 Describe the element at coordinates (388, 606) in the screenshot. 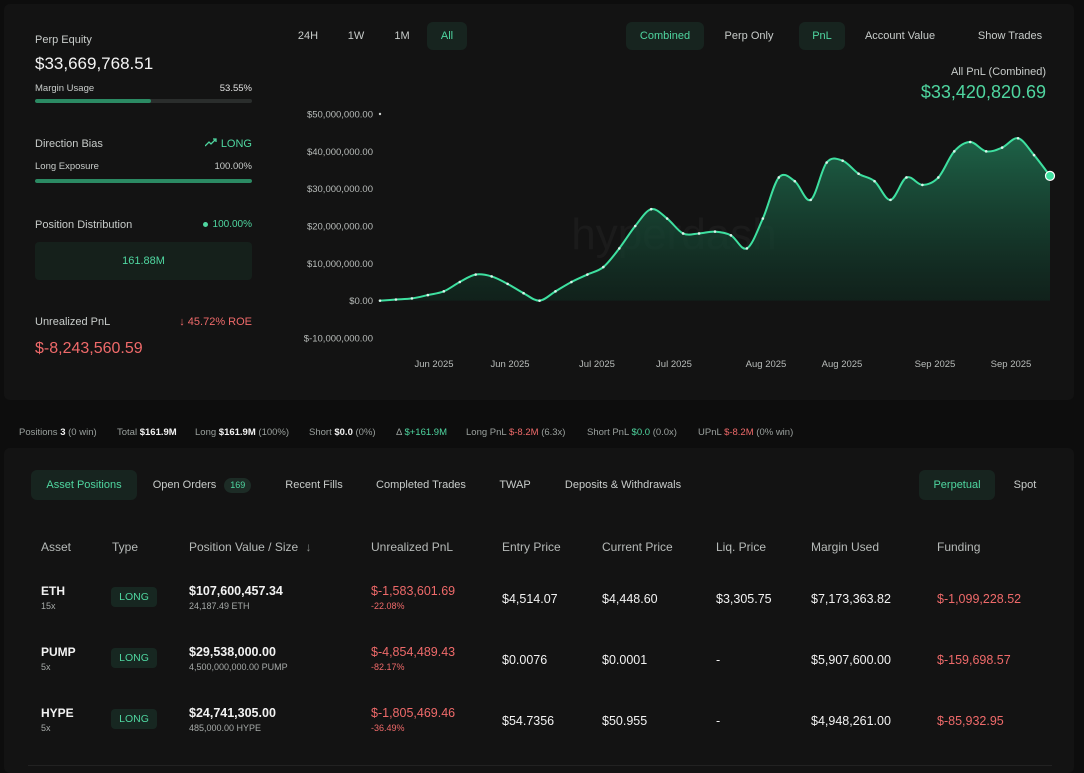

I see `unrealized-pnl-percent: -22.08%` at that location.